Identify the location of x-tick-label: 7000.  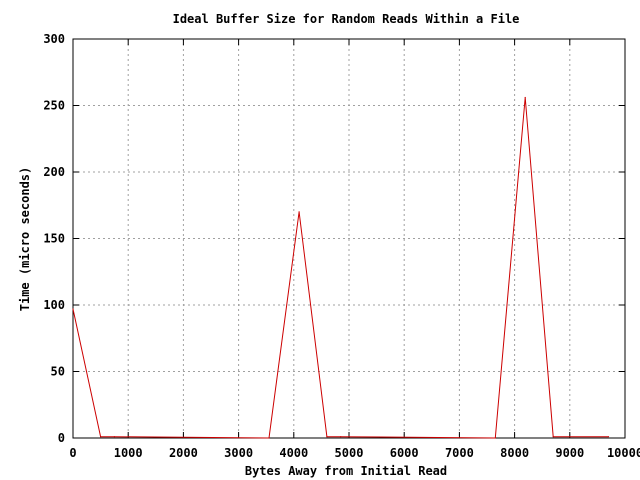
(459, 453).